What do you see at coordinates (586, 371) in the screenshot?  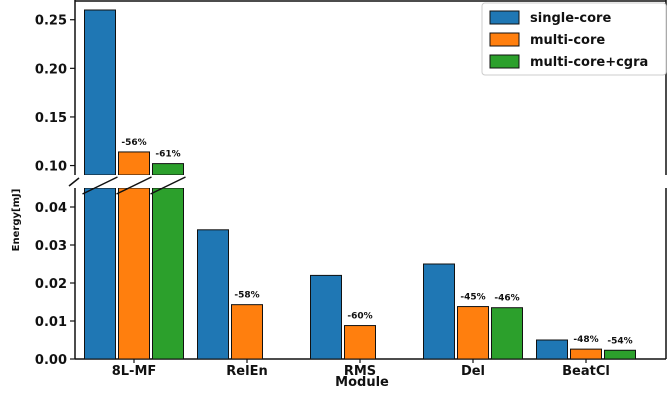 I see `x-tick-label: BeatCl` at bounding box center [586, 371].